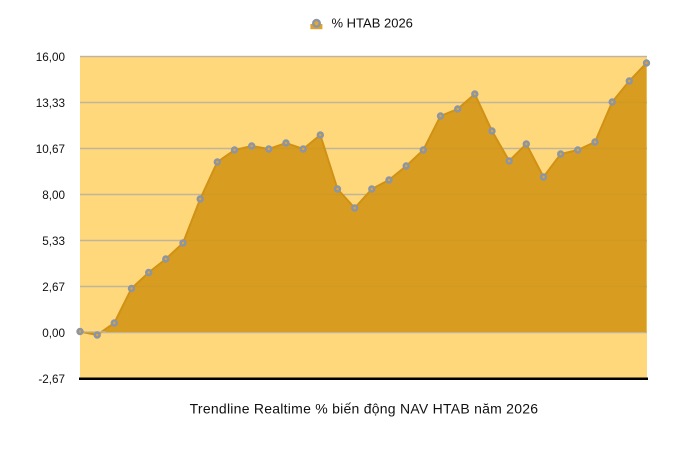 The width and height of the screenshot is (690, 455). I want to click on svg-text: 16,00, so click(51, 57).